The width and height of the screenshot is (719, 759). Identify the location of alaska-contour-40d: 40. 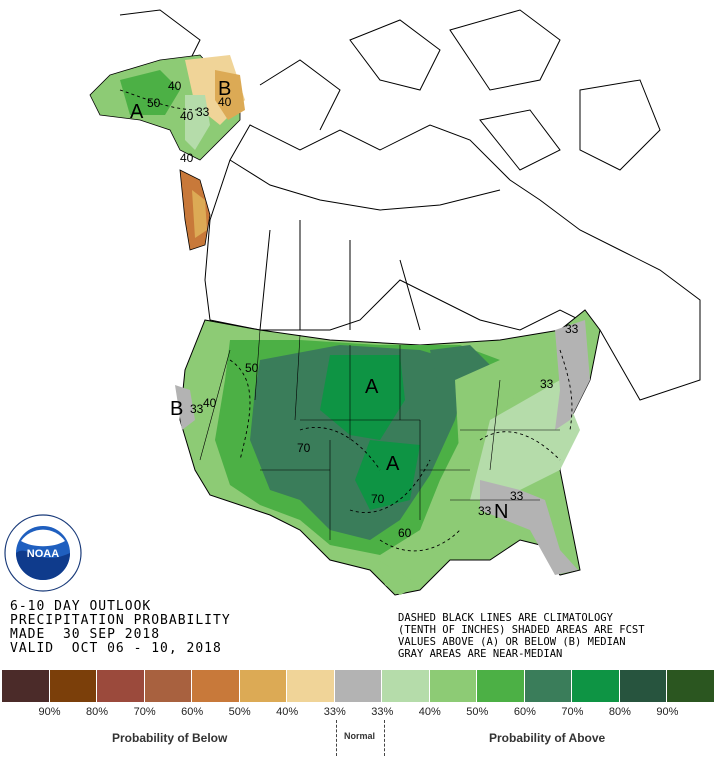
(225, 102).